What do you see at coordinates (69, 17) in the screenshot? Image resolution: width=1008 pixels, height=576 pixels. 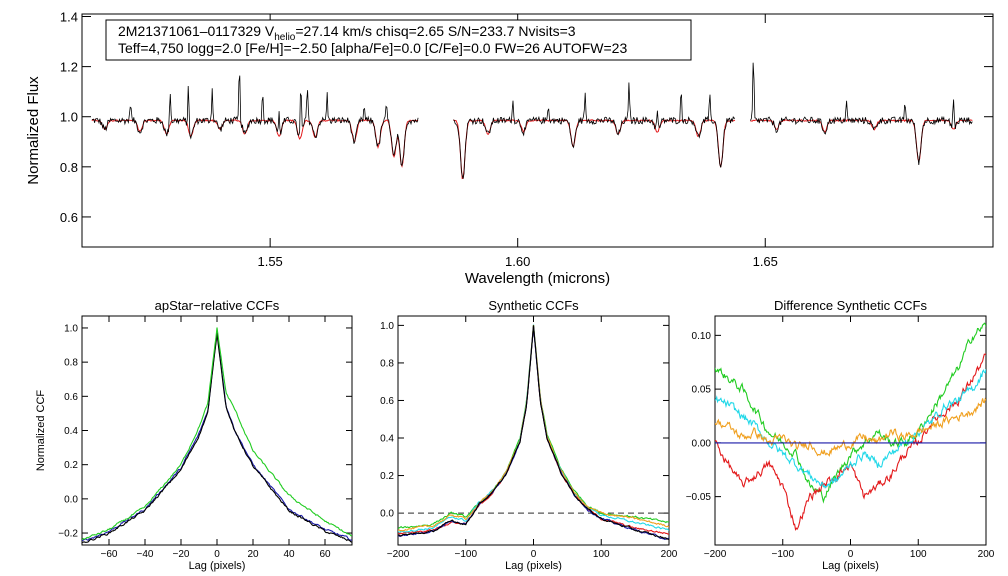 I see `y-tick-label: 1.4` at bounding box center [69, 17].